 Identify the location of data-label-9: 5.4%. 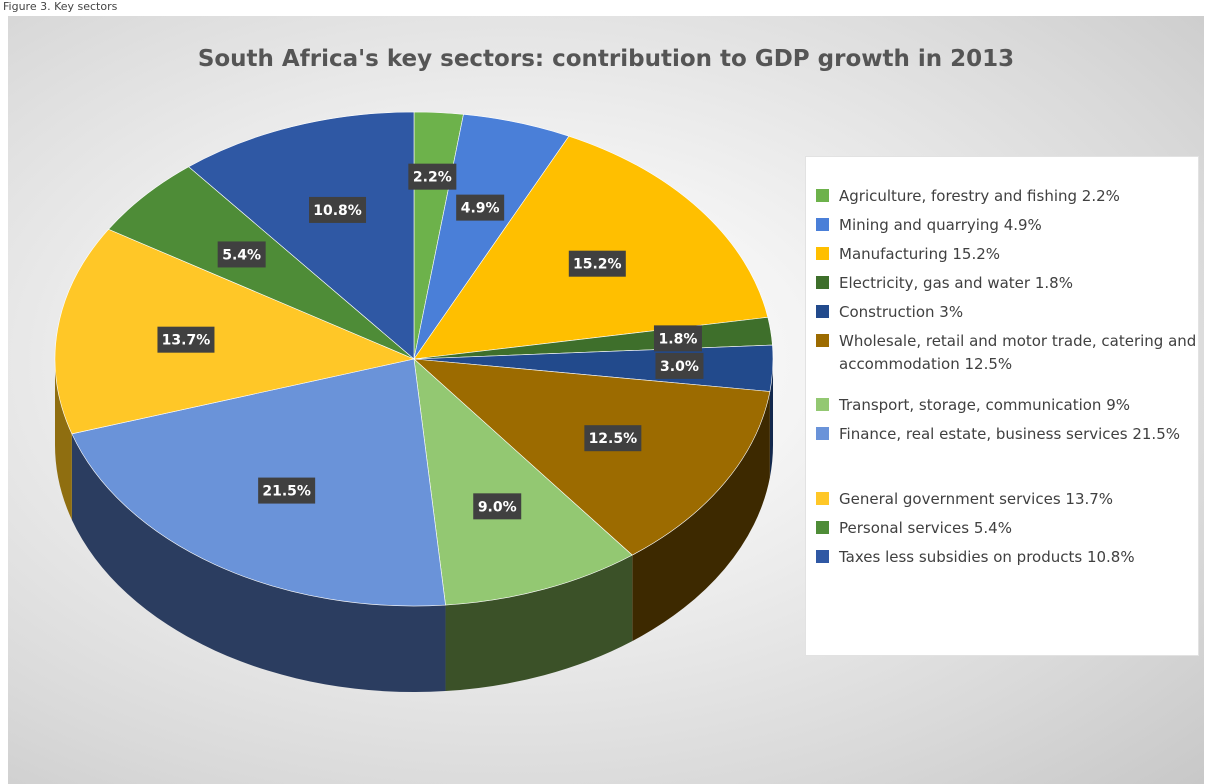
(241, 254).